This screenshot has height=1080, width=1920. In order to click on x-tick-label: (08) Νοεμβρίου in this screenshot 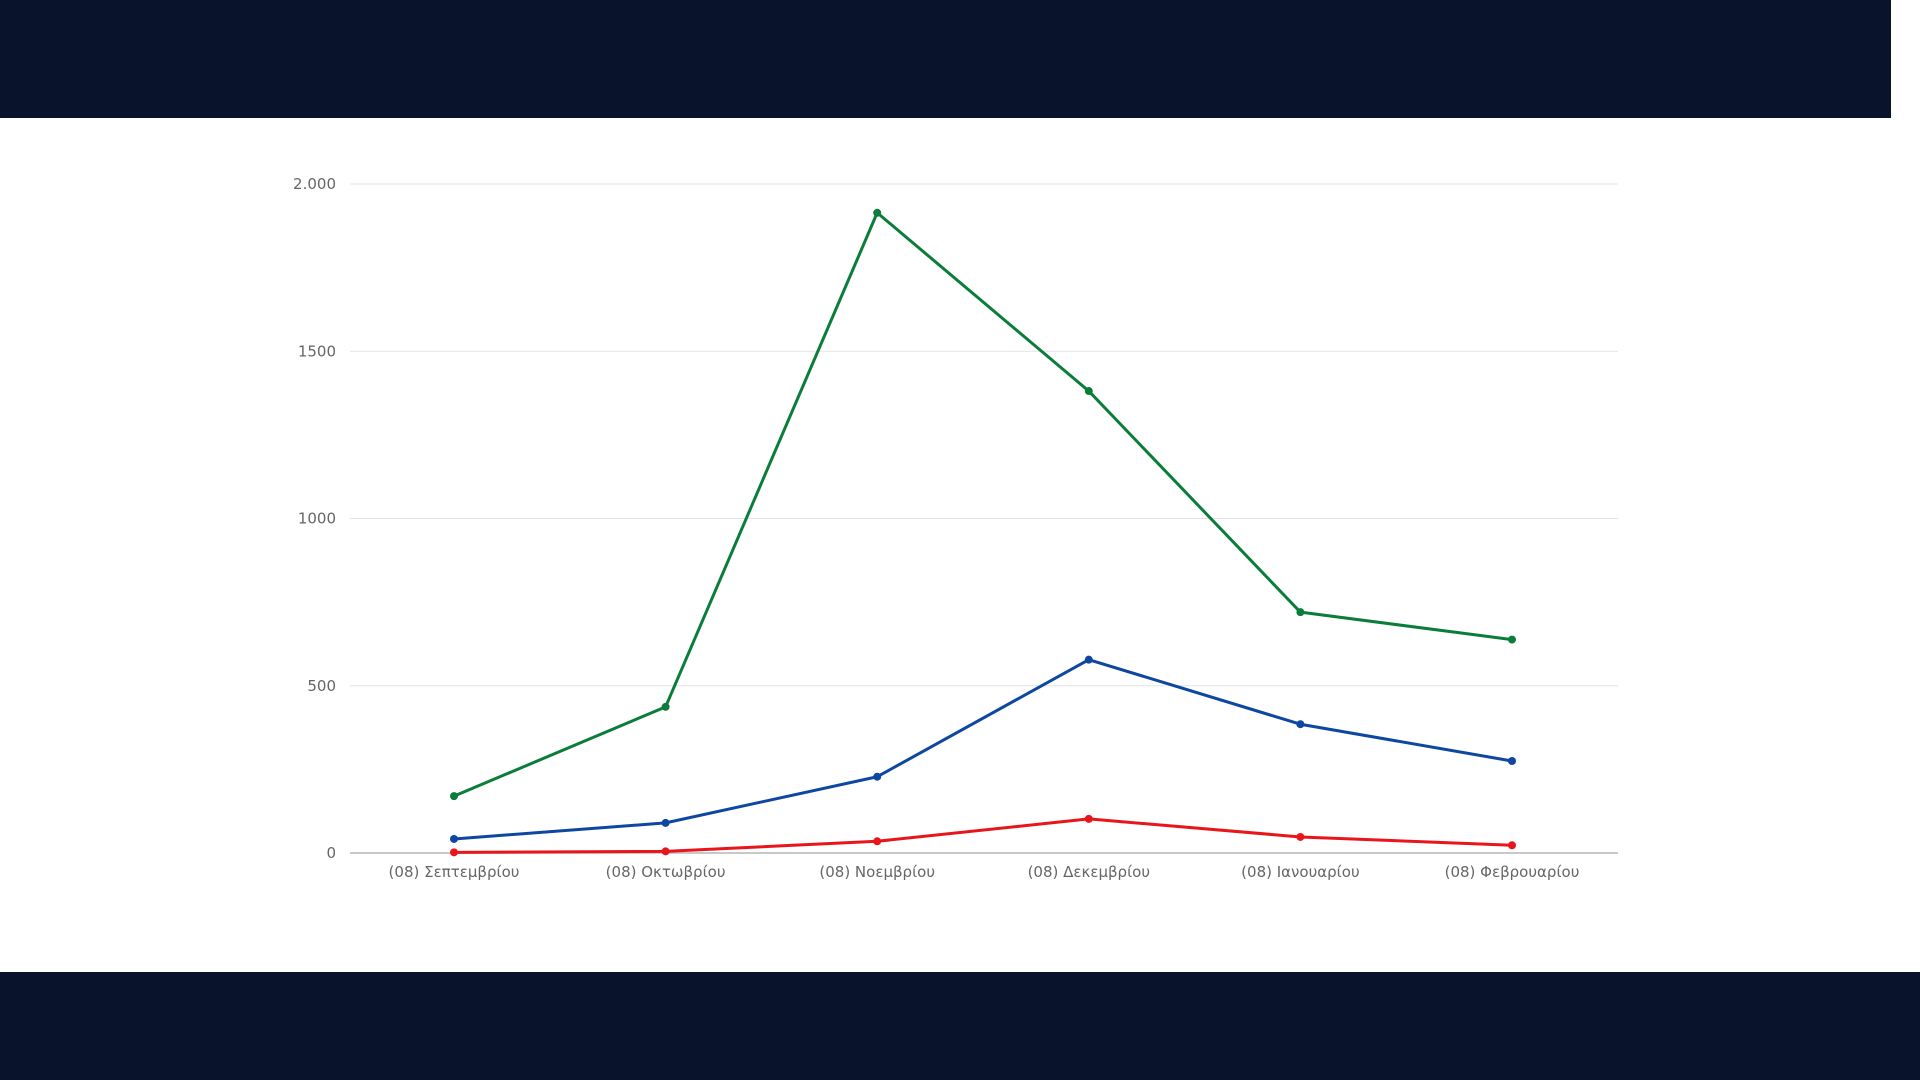, I will do `click(877, 872)`.